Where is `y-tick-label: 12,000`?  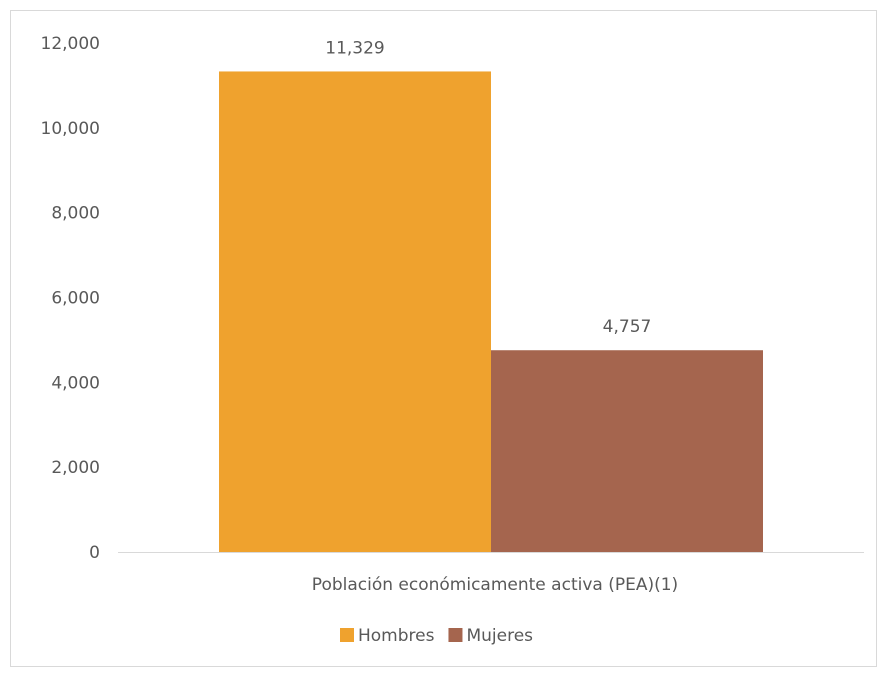 y-tick-label: 12,000 is located at coordinates (70, 44).